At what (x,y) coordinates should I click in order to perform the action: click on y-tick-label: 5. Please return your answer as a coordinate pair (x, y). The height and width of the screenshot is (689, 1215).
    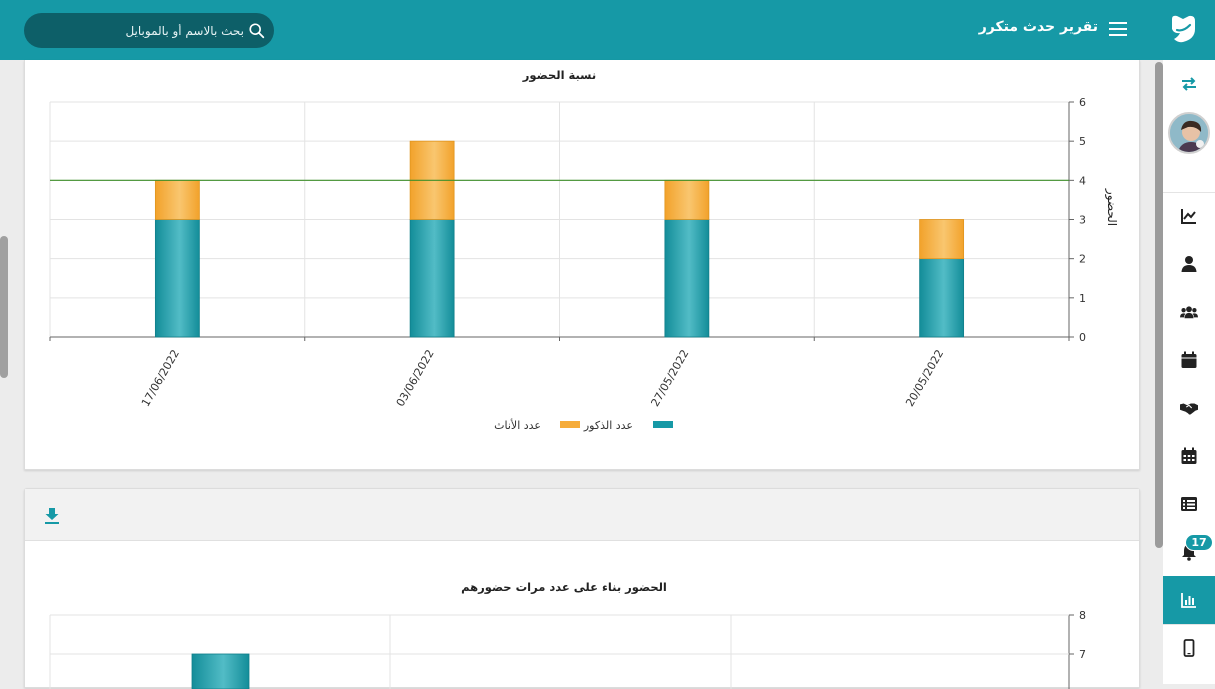
    Looking at the image, I should click on (1082, 141).